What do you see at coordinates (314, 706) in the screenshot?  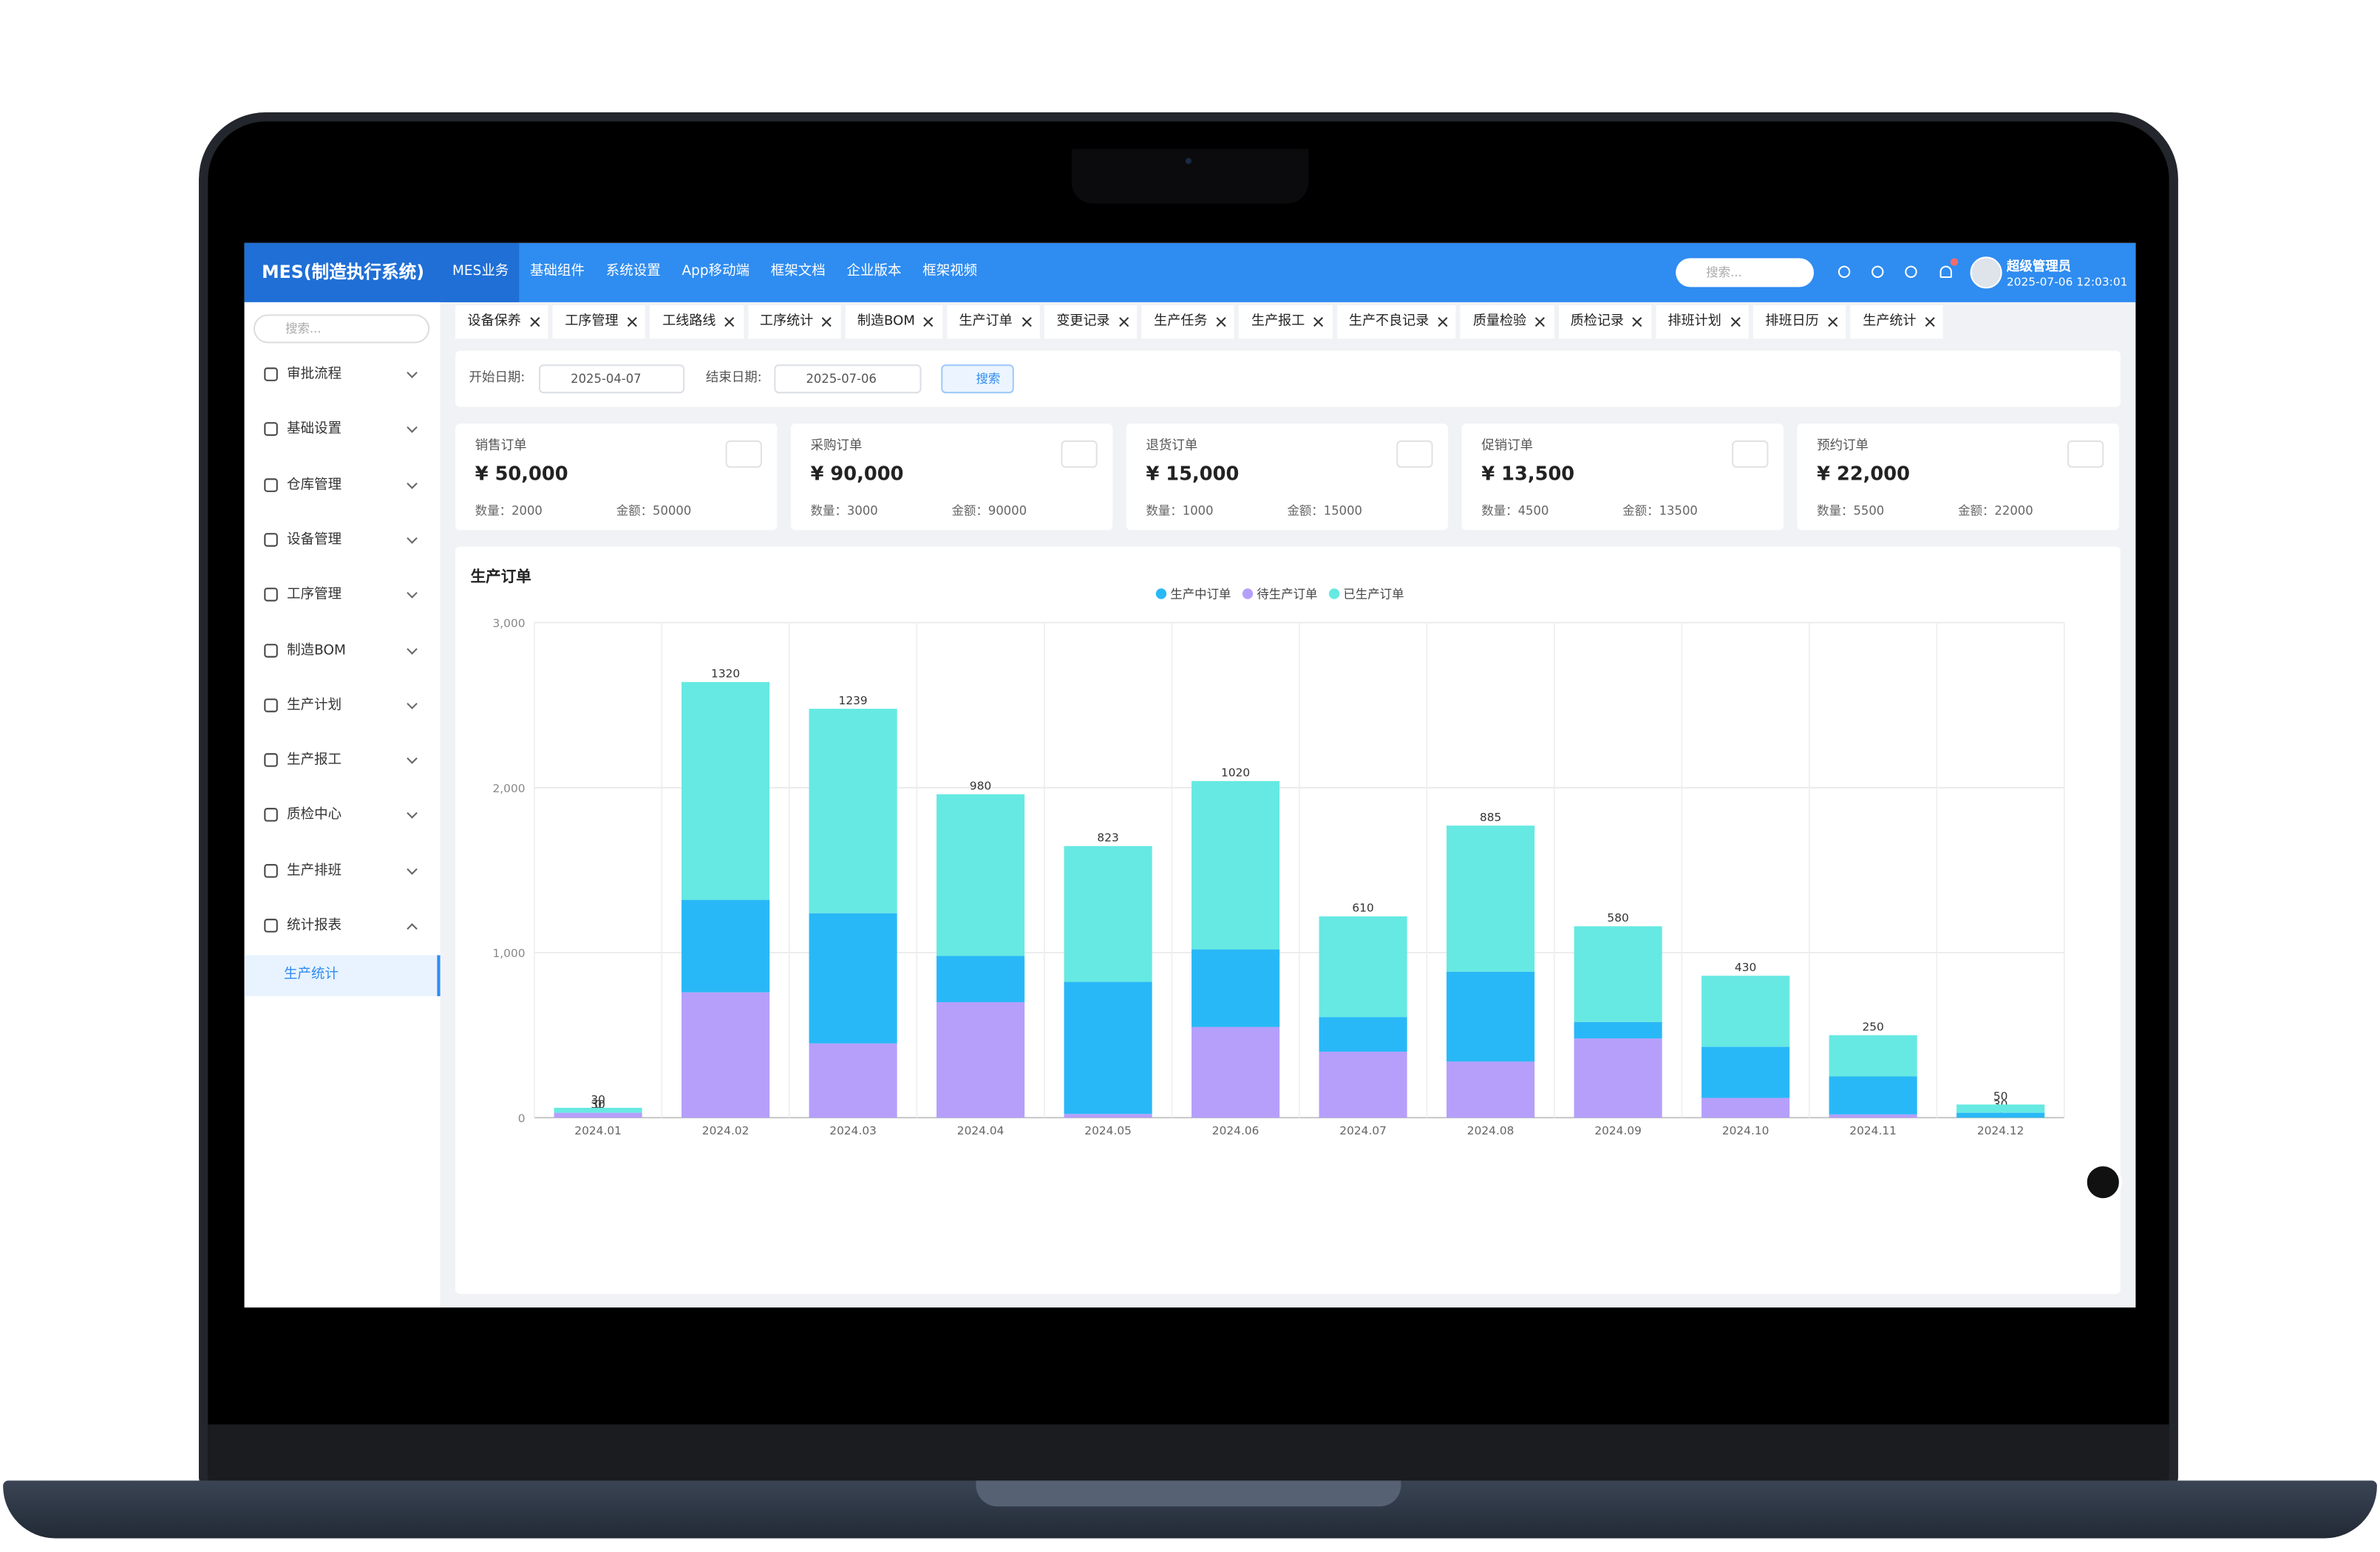 I see `menu-label: 生产计划` at bounding box center [314, 706].